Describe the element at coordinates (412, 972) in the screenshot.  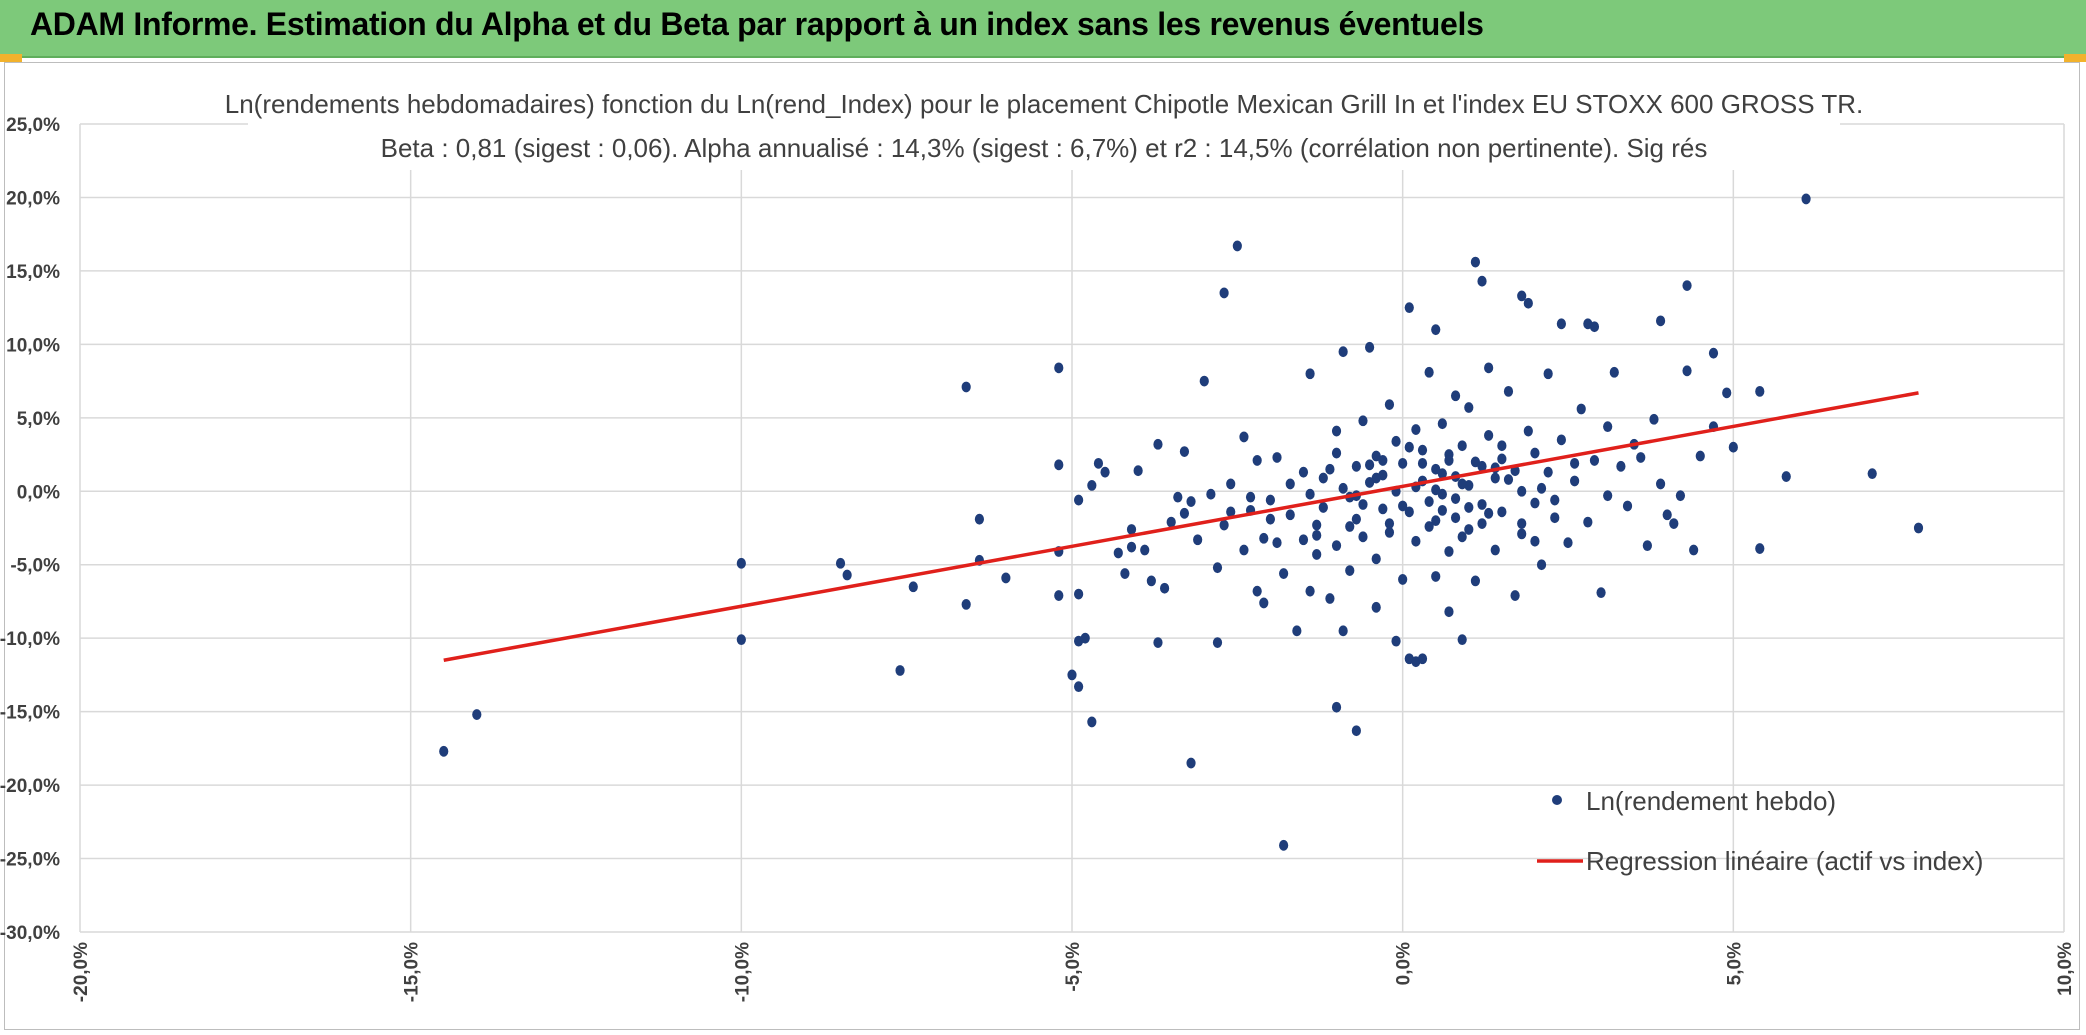
I see `x-tick-label: -15,0%` at that location.